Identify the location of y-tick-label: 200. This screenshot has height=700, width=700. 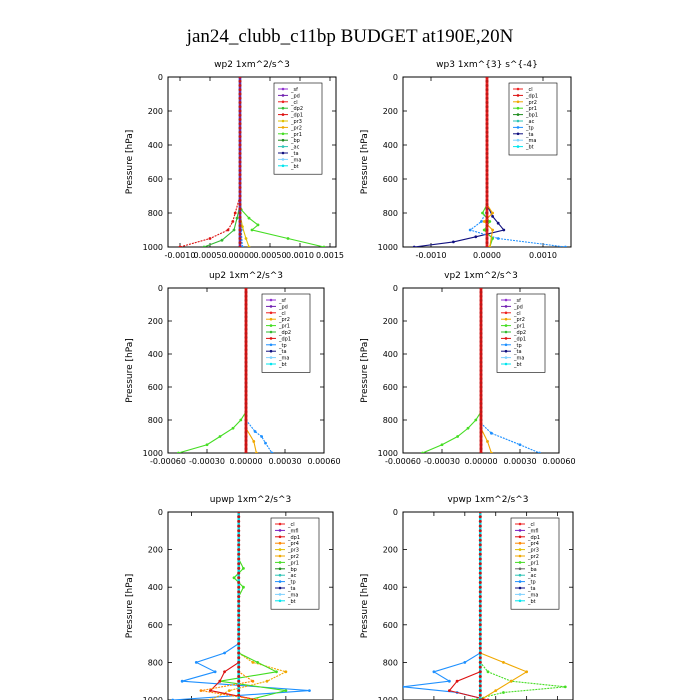
(155, 111).